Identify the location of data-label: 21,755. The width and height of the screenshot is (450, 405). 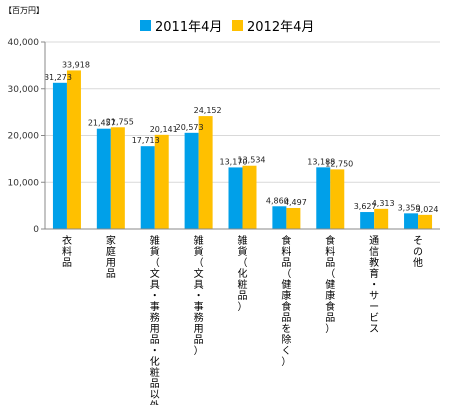
(120, 121).